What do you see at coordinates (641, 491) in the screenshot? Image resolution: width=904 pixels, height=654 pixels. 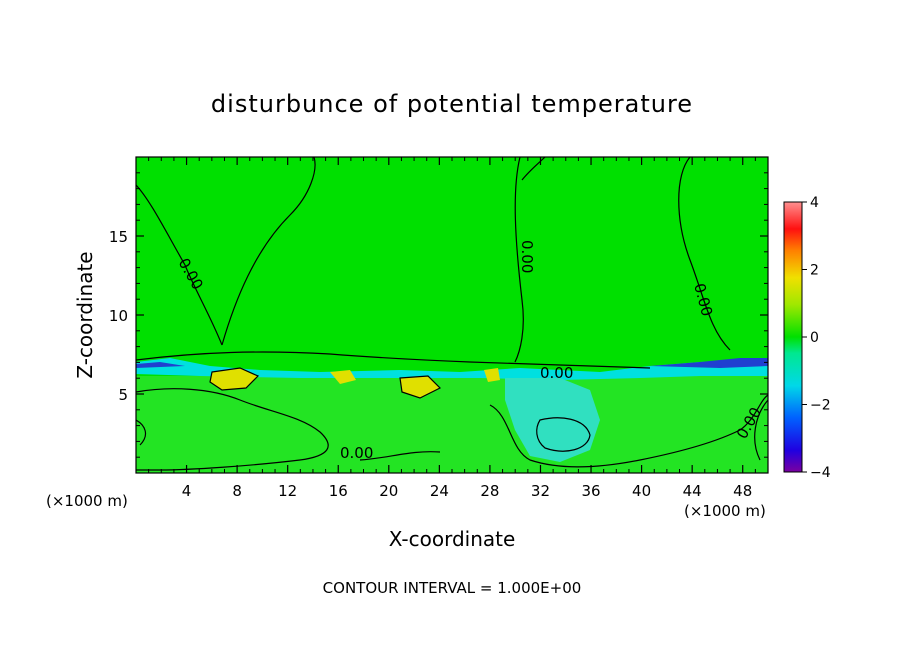 I see `x-tick-label: 40` at bounding box center [641, 491].